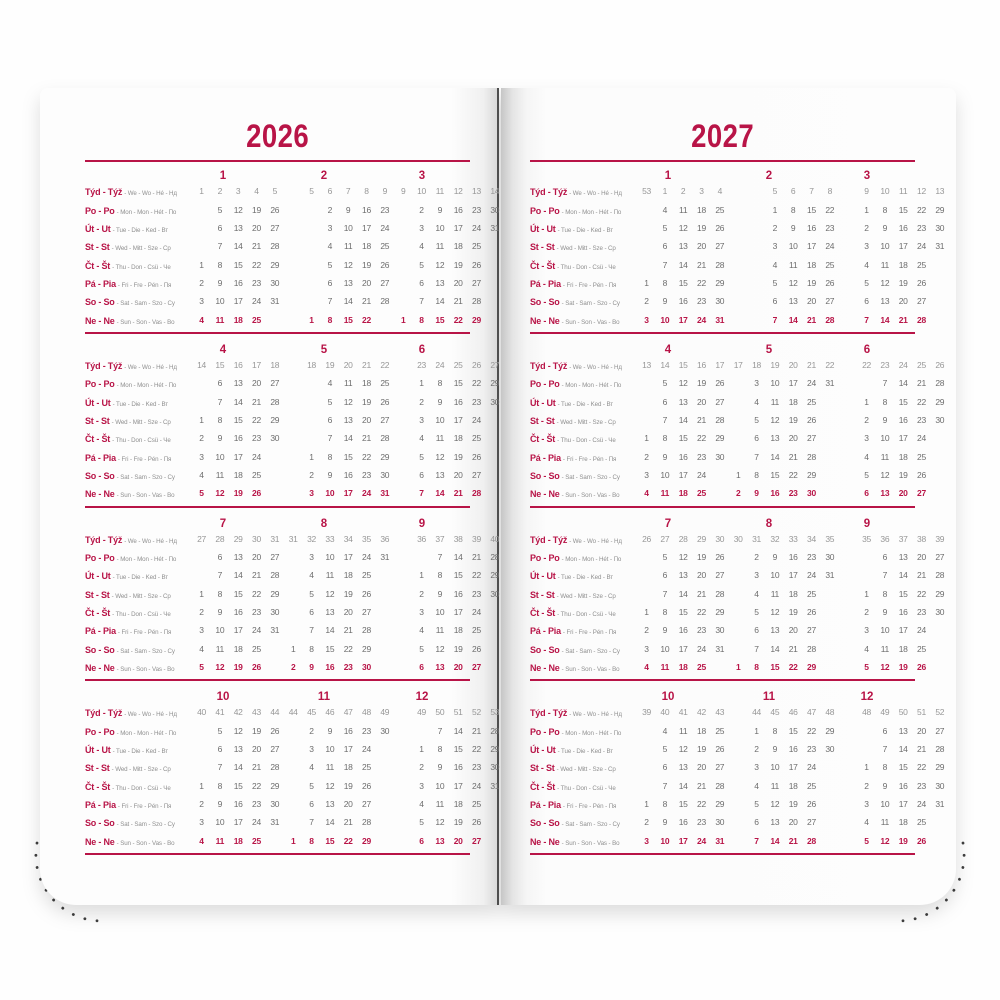 The width and height of the screenshot is (1000, 1000). Describe the element at coordinates (385, 493) in the screenshot. I see `day-cell: 31` at that location.